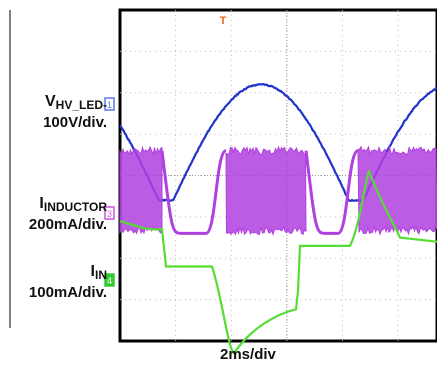 The width and height of the screenshot is (437, 366). What do you see at coordinates (109, 214) in the screenshot?
I see `ground-marker-label: 3` at bounding box center [109, 214].